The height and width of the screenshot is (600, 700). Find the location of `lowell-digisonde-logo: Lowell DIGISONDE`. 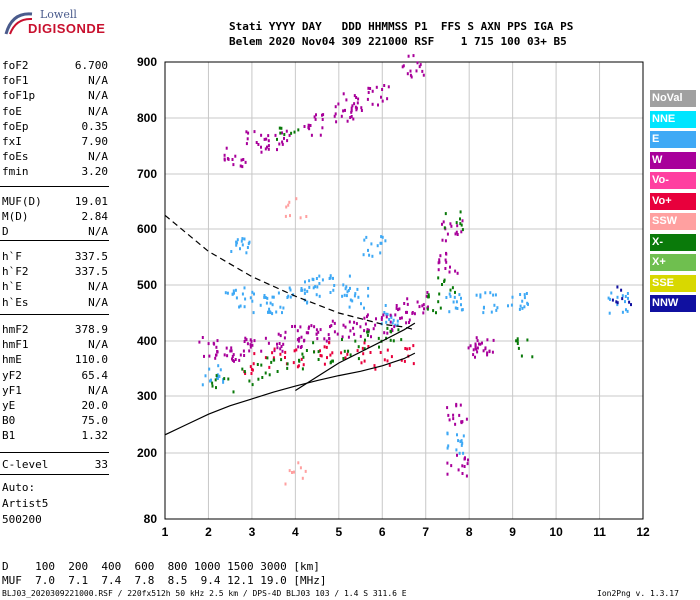

lowell-digisonde-logo: Lowell DIGISONDE is located at coordinates (55, 23).